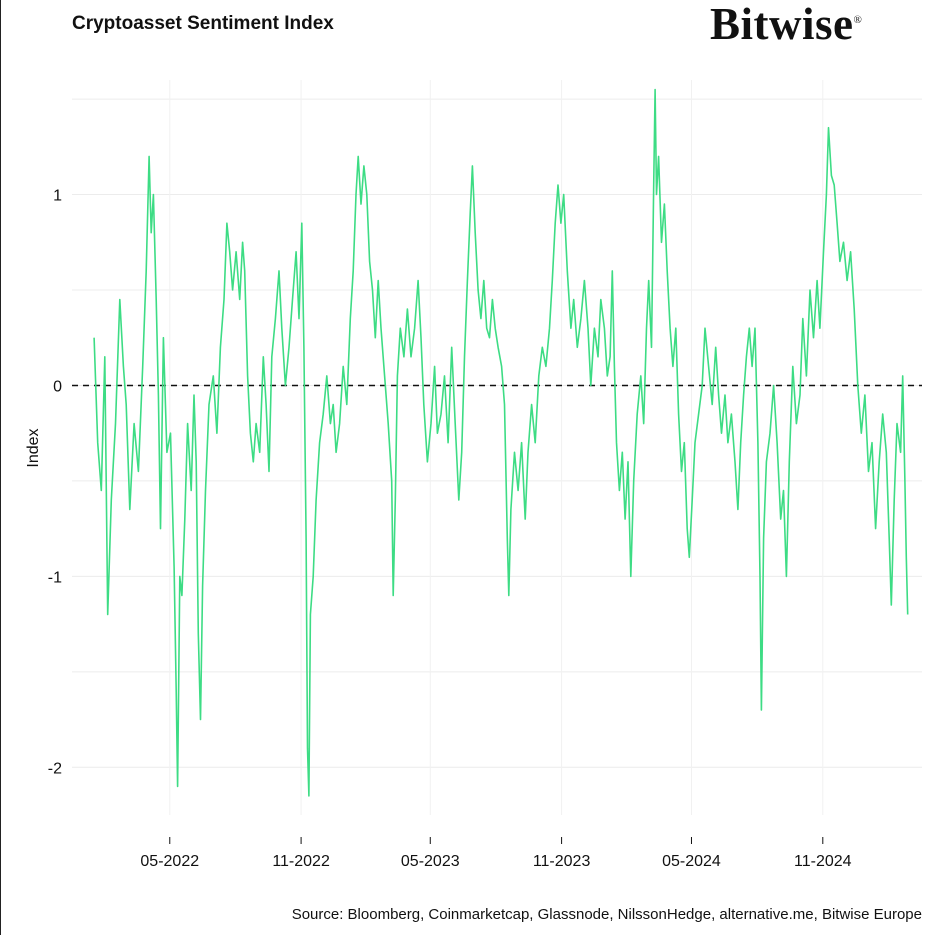 This screenshot has height=935, width=941. I want to click on y-axis-label: Index, so click(33, 447).